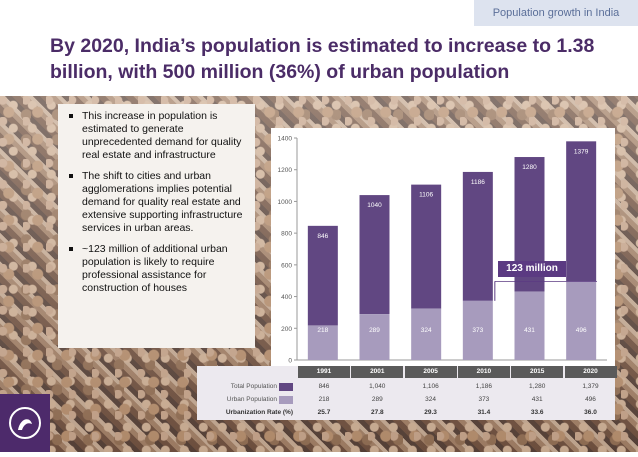 This screenshot has height=457, width=638. What do you see at coordinates (529, 330) in the screenshot?
I see `urban-bar-label: 431` at bounding box center [529, 330].